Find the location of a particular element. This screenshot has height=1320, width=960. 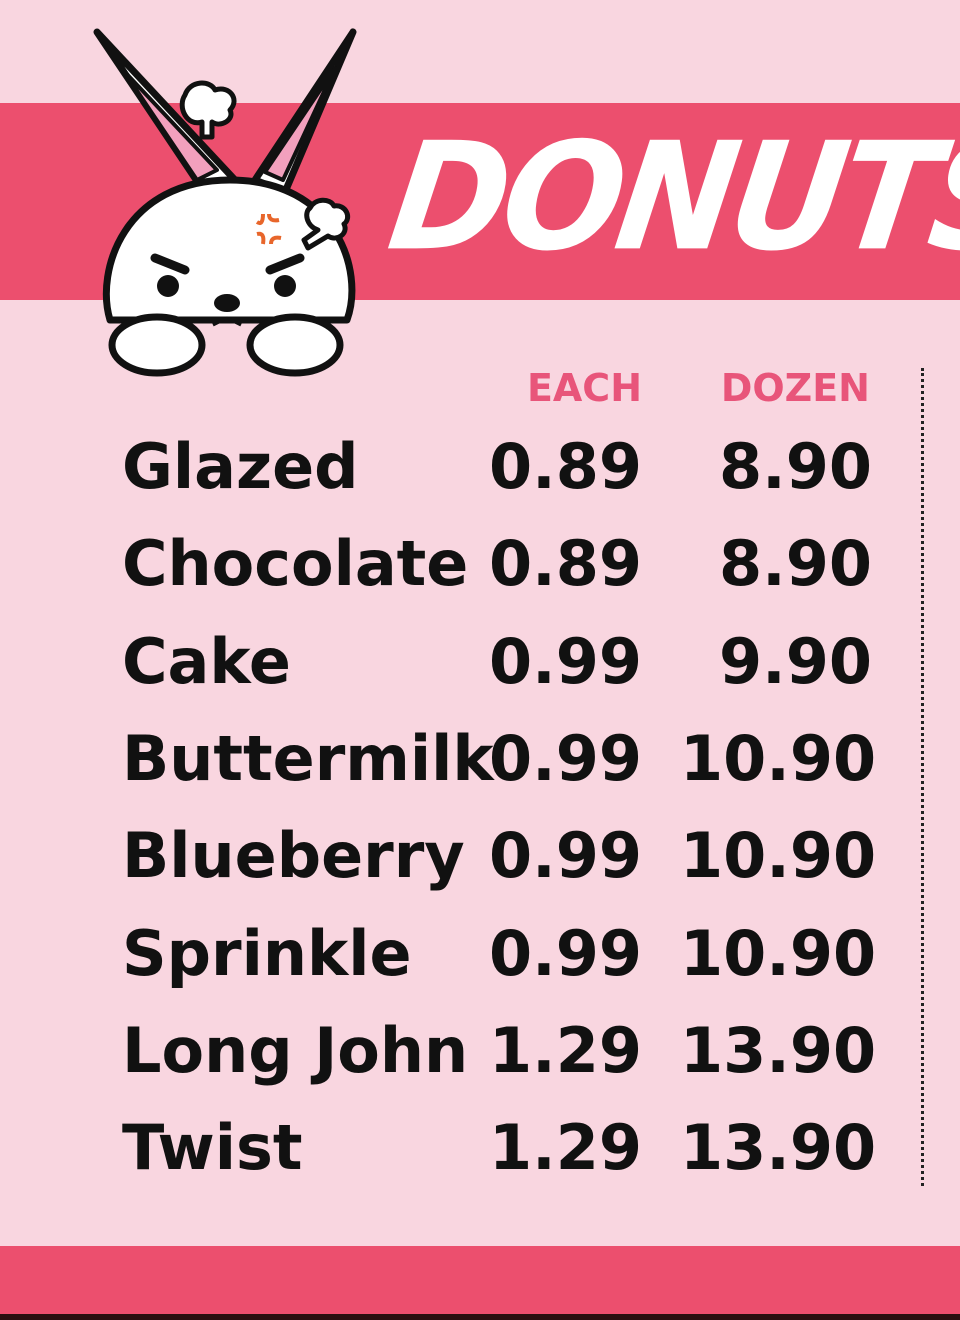

bottom-border is located at coordinates (480, 1317).